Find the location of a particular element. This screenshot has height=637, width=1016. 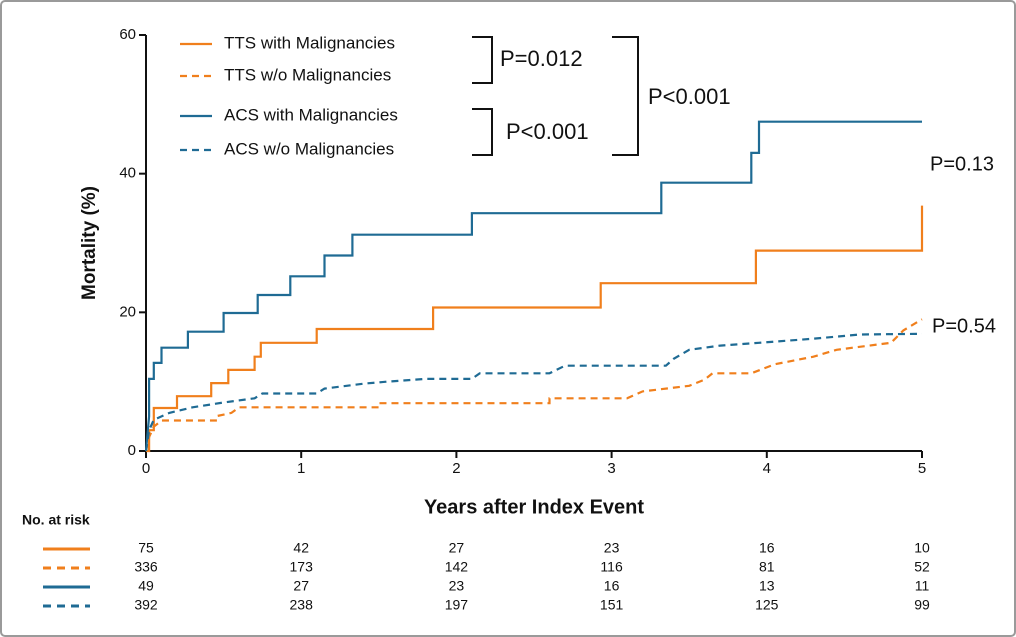

legend-label: ACS with Malignancies is located at coordinates (311, 114).